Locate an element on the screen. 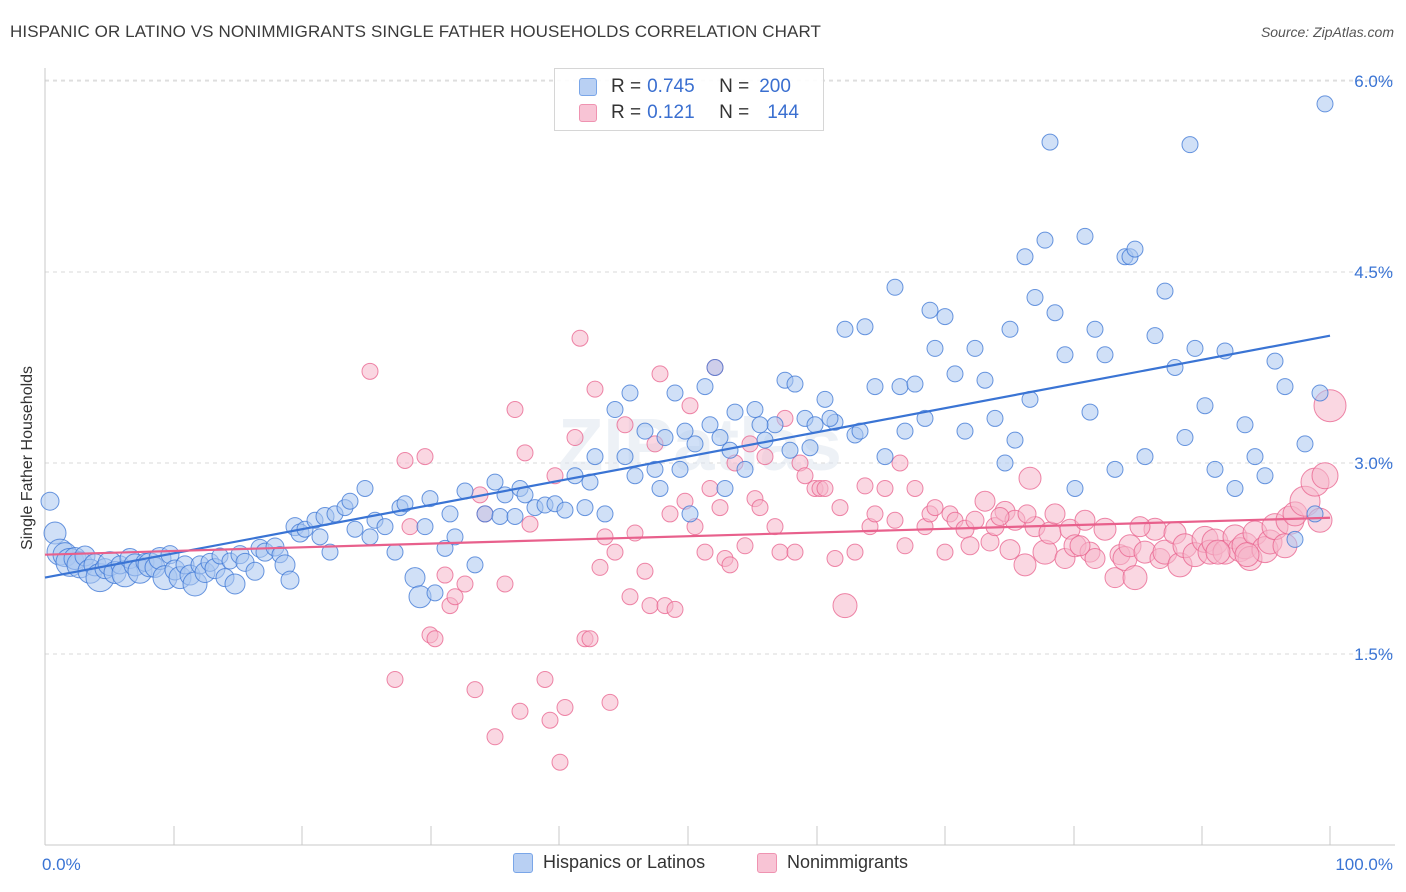 The width and height of the screenshot is (1406, 892). legend-row-nonimmigrants: R = 0.121 N = 144 is located at coordinates (689, 113).